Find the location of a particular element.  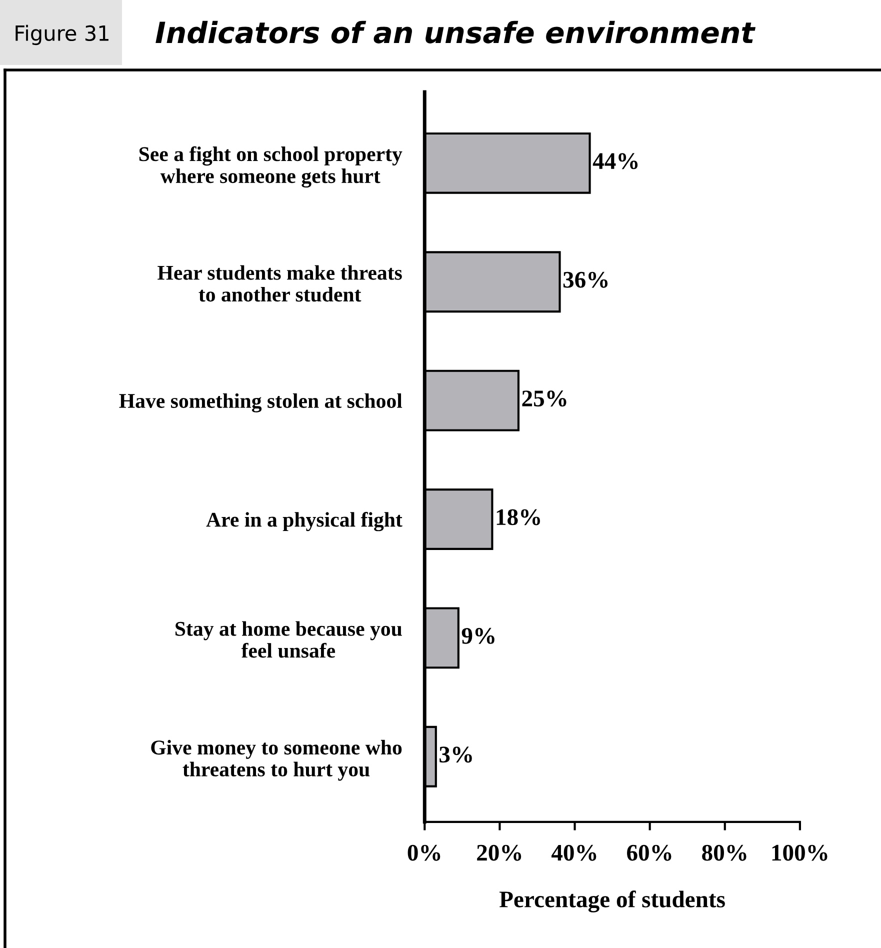

x-axis-title: Percentage of students is located at coordinates (612, 901).